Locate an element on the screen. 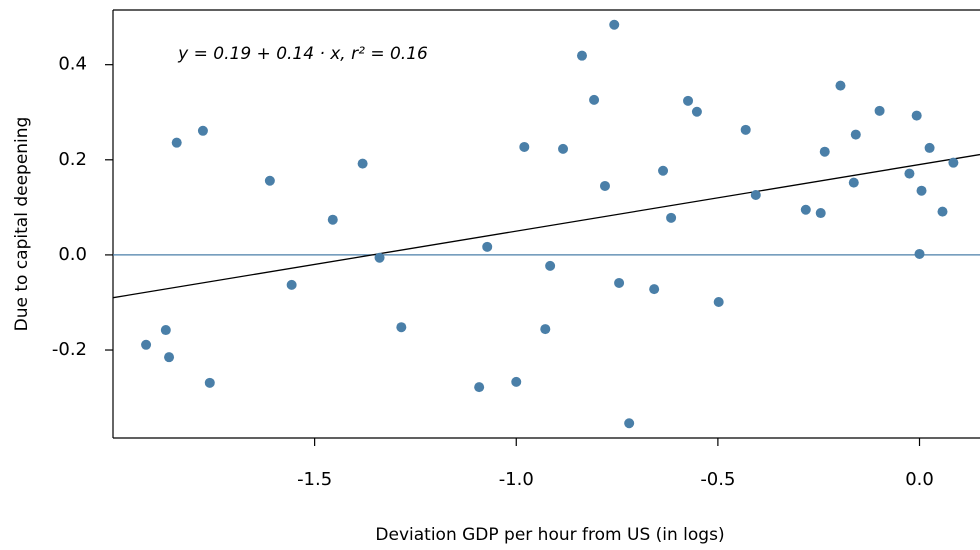  y-tick-label: 0.4 is located at coordinates (72, 64).